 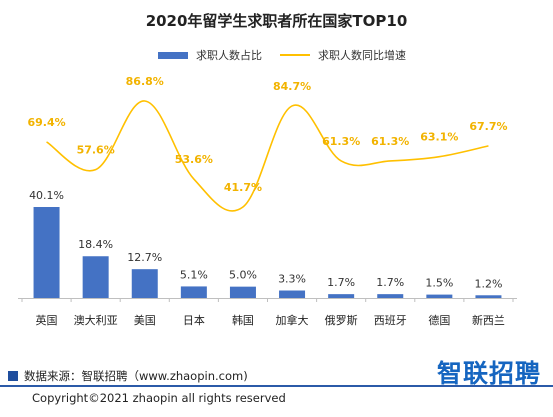 What do you see at coordinates (46, 195) in the screenshot?
I see `bar-value-label: 40.1%` at bounding box center [46, 195].